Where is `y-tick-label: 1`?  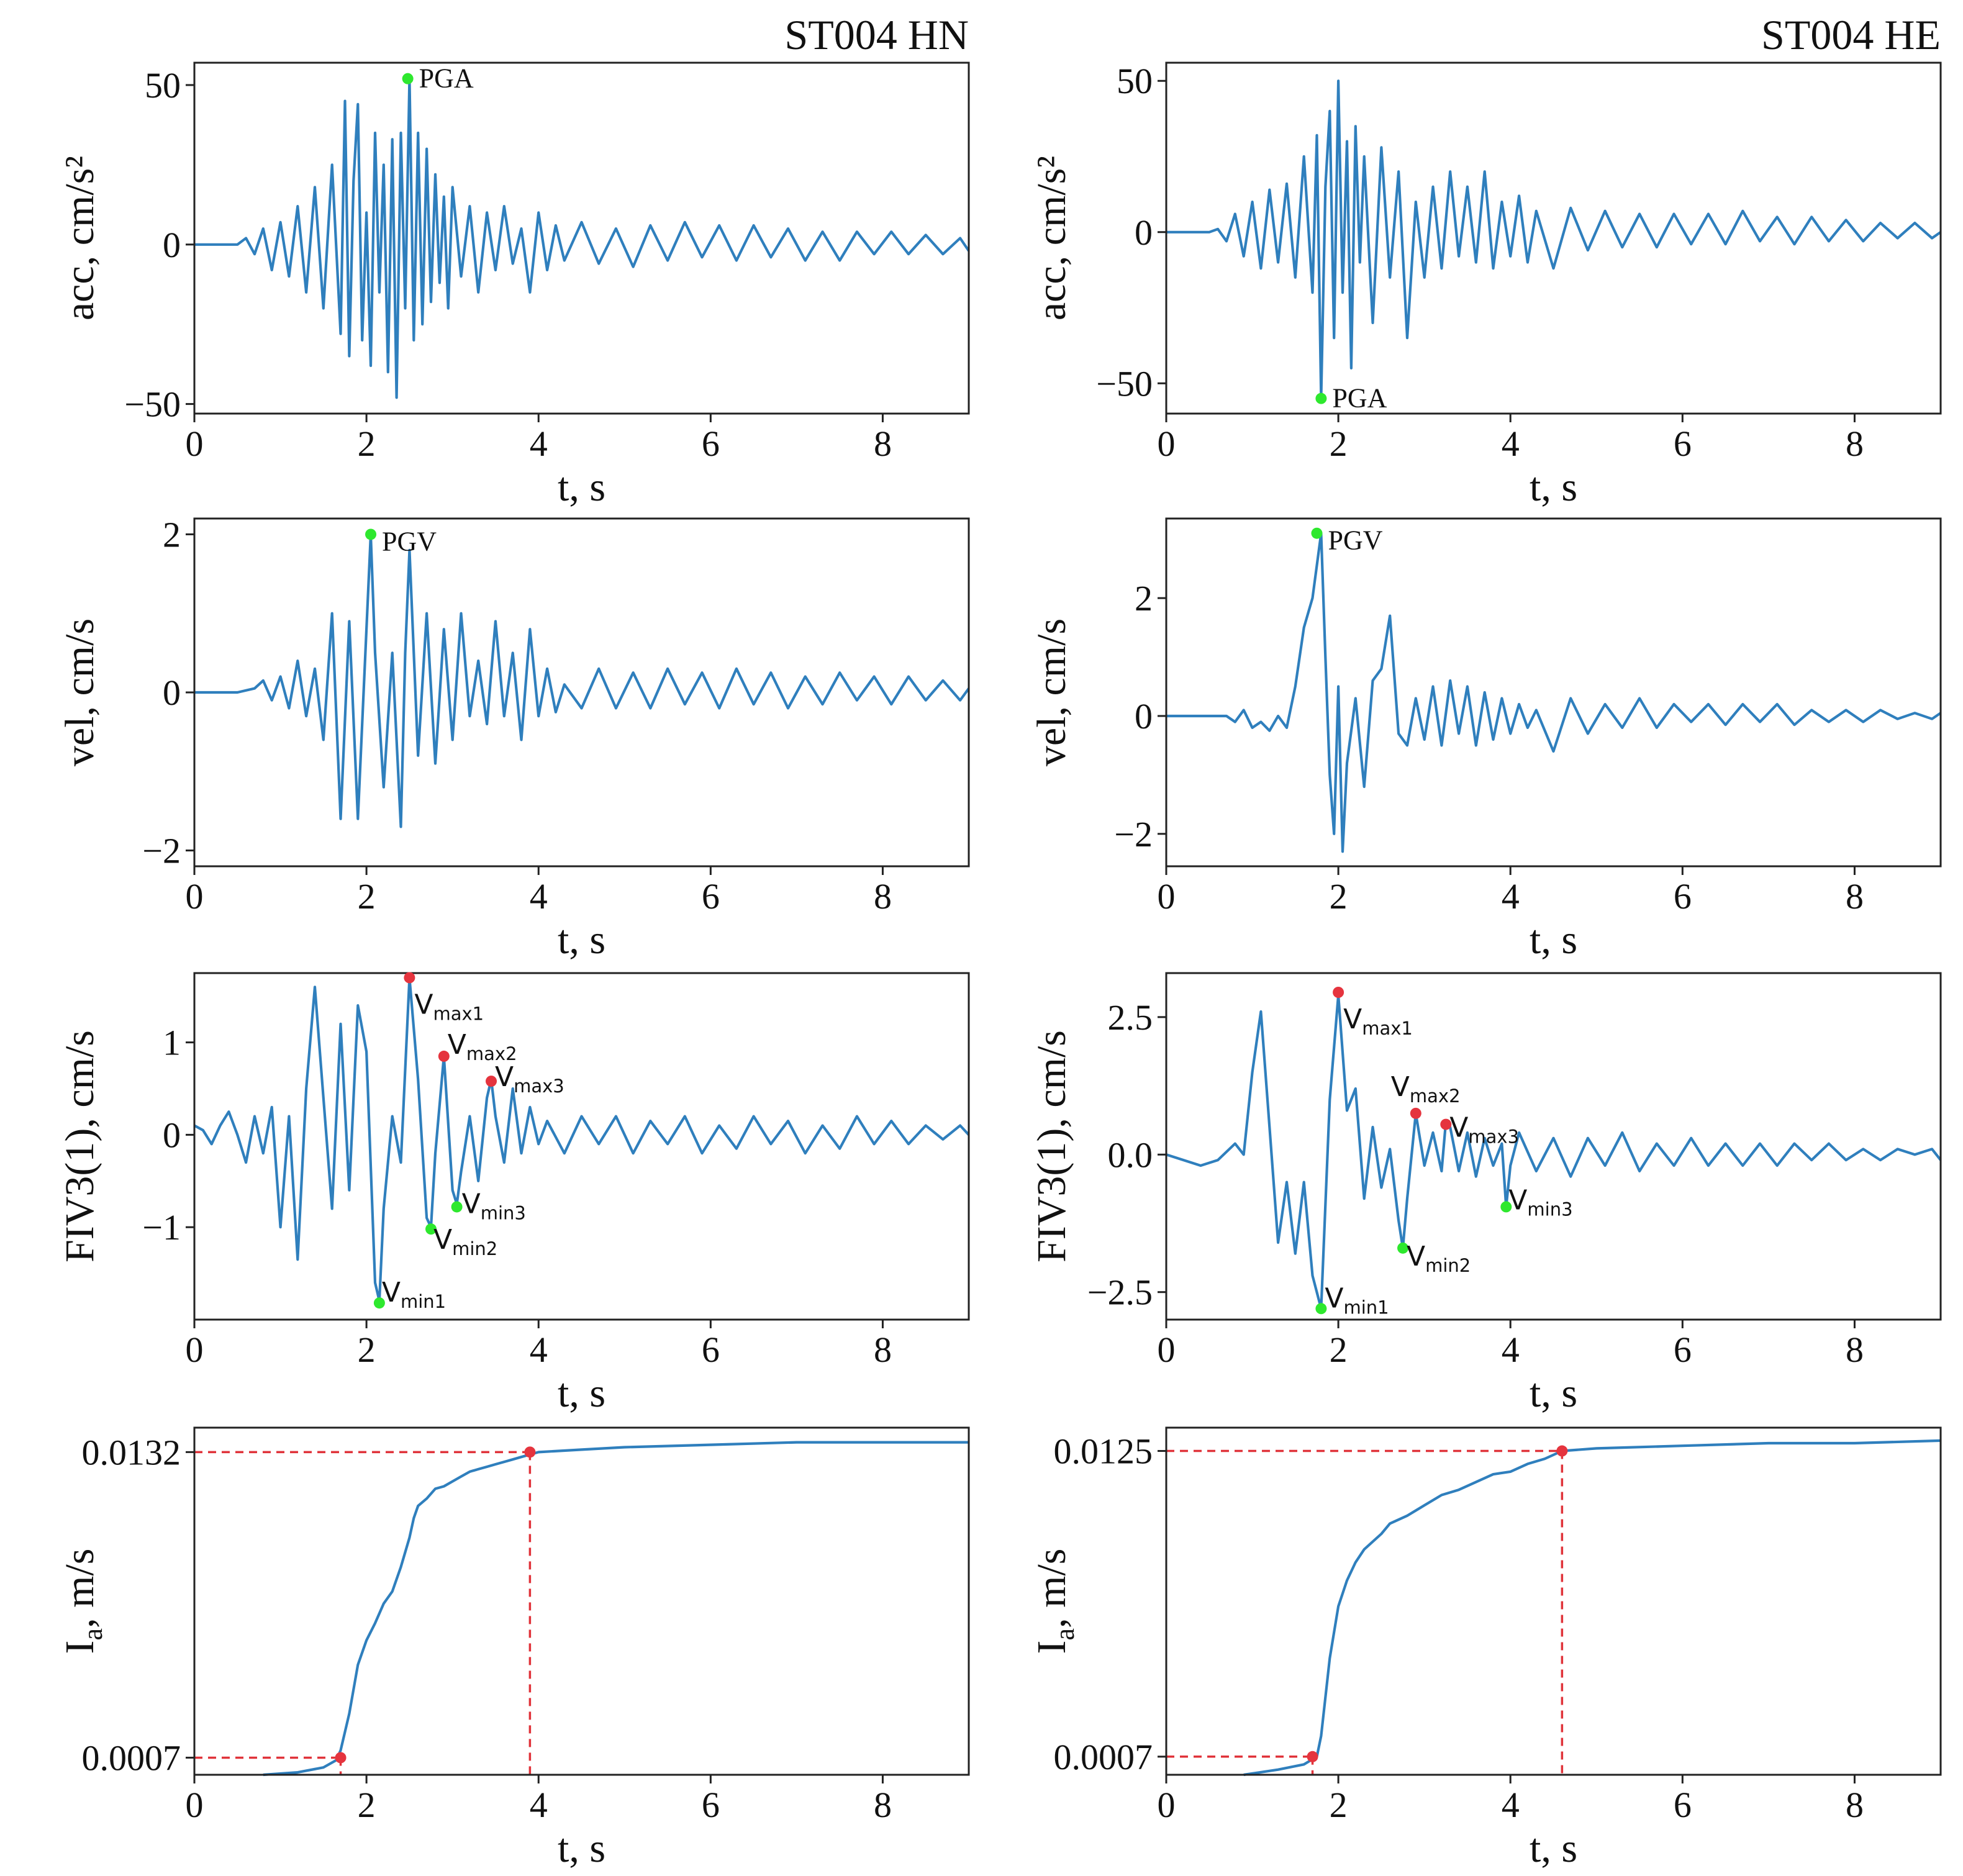
y-tick-label: 1 is located at coordinates (172, 1043).